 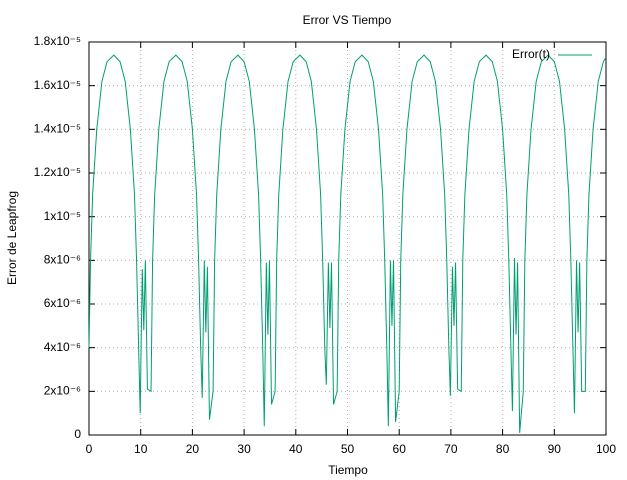 I want to click on chart-title: Error VS Tiempo, so click(x=347, y=20).